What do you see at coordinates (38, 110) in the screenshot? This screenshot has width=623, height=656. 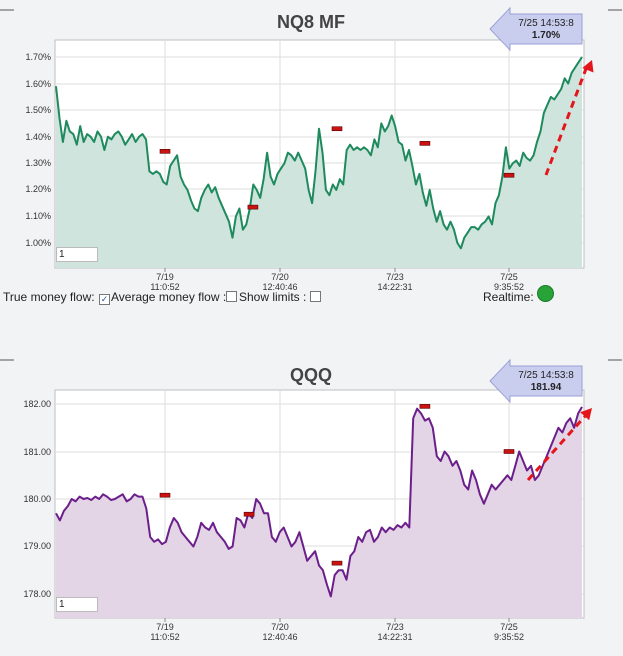 I see `y-tick-label: 1.50%` at bounding box center [38, 110].